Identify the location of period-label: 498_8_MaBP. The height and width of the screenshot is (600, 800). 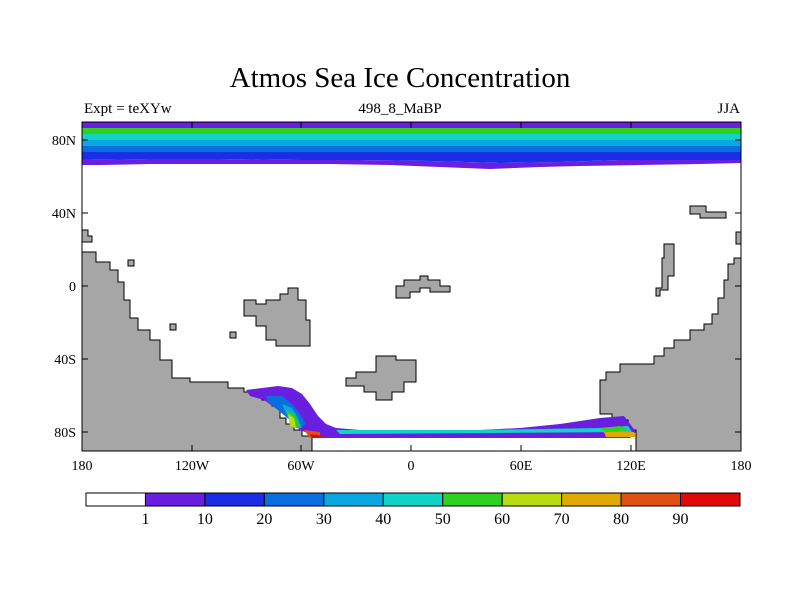
(400, 109).